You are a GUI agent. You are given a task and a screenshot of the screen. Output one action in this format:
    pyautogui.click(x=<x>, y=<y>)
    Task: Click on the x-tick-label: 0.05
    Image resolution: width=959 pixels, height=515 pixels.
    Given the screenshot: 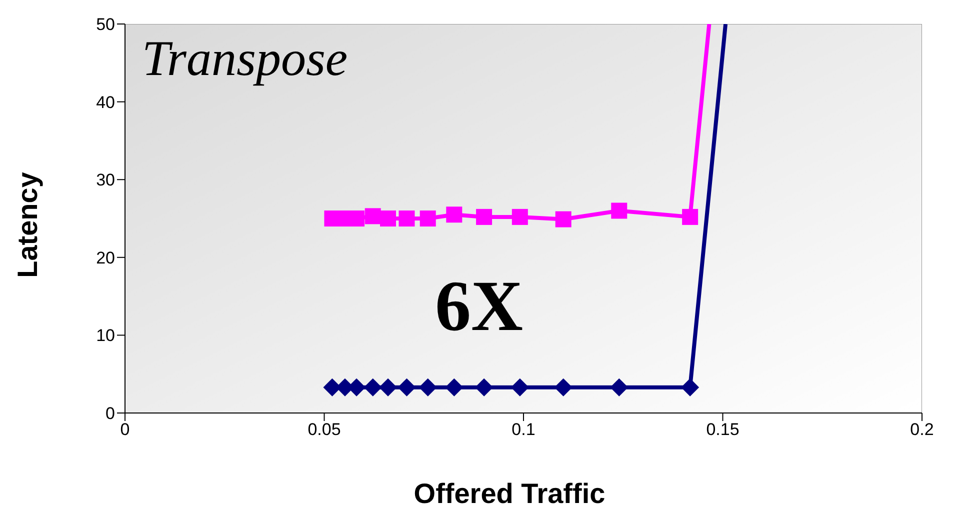 What is the action you would take?
    pyautogui.click(x=324, y=430)
    